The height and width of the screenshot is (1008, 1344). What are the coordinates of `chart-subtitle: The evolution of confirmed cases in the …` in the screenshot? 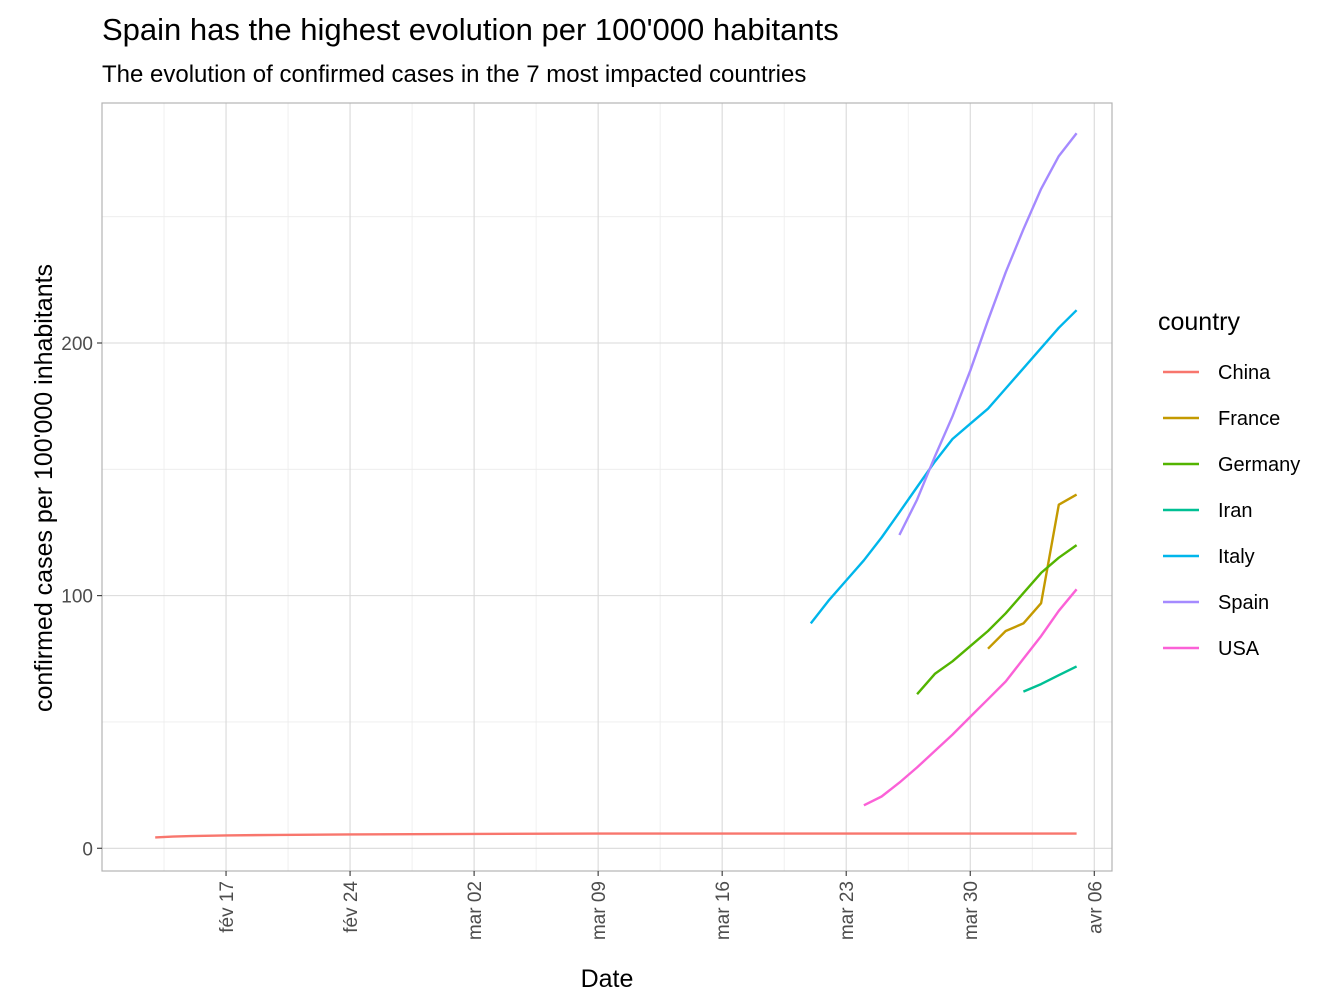 It's located at (454, 74).